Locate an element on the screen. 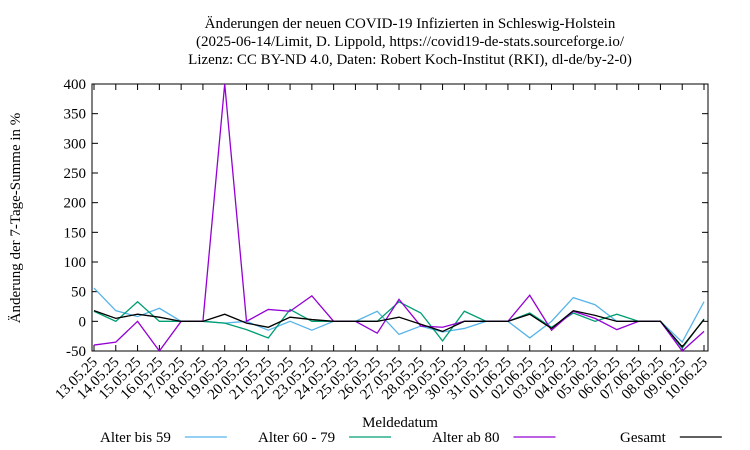  y-tick-label: 200 is located at coordinates (75, 204).